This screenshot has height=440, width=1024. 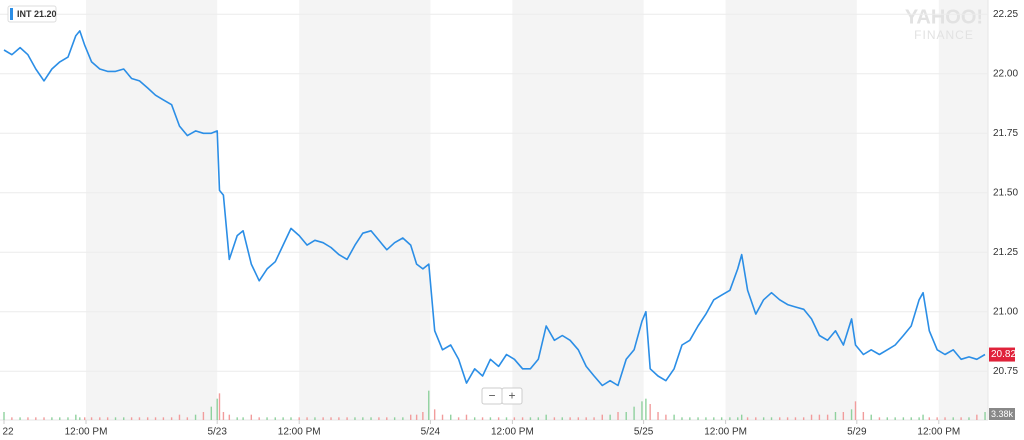 I want to click on y-tick-label: 20.75, so click(x=1005, y=371).